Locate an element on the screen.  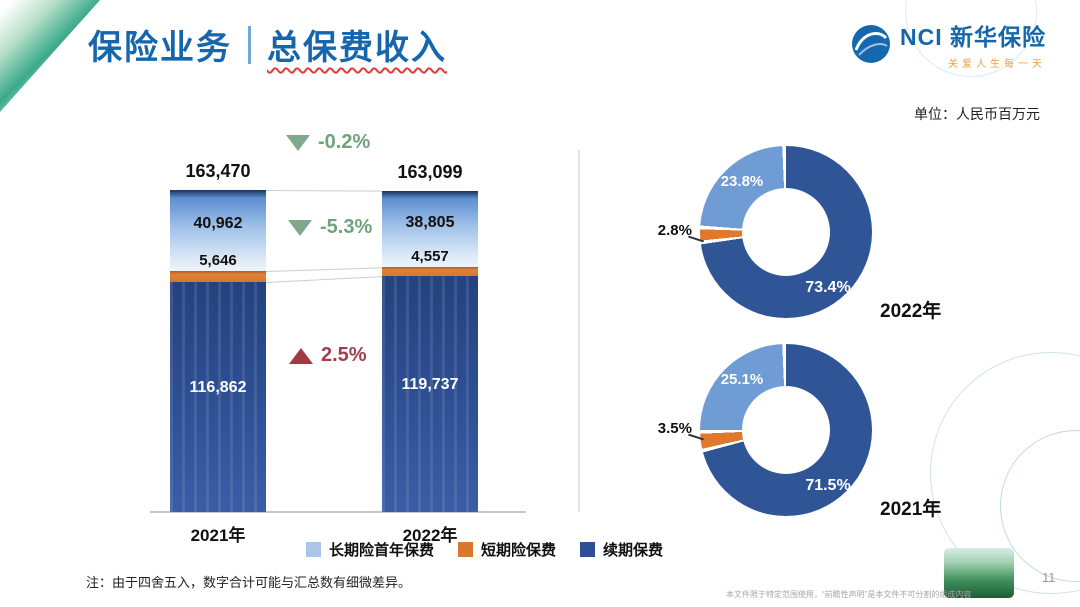
bar-2022: 163,099 38,805 4,557 119,737 2022年 is located at coordinates (430, 353).